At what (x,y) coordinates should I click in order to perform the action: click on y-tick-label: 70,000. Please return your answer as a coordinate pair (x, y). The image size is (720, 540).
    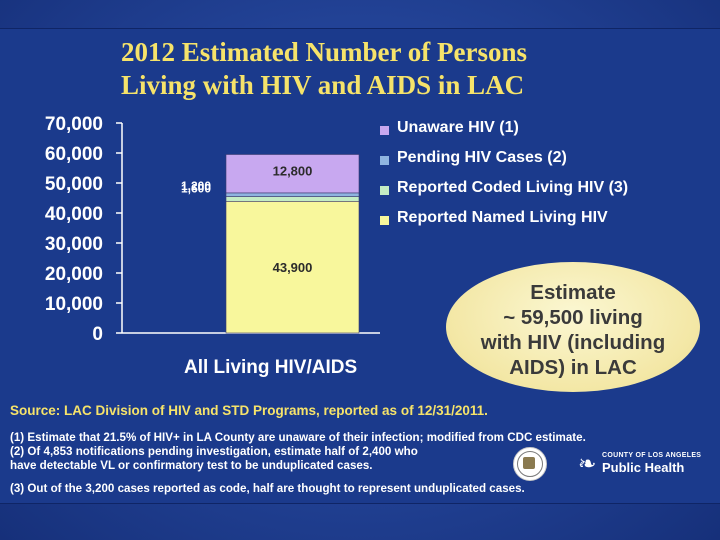
    Looking at the image, I should click on (74, 124).